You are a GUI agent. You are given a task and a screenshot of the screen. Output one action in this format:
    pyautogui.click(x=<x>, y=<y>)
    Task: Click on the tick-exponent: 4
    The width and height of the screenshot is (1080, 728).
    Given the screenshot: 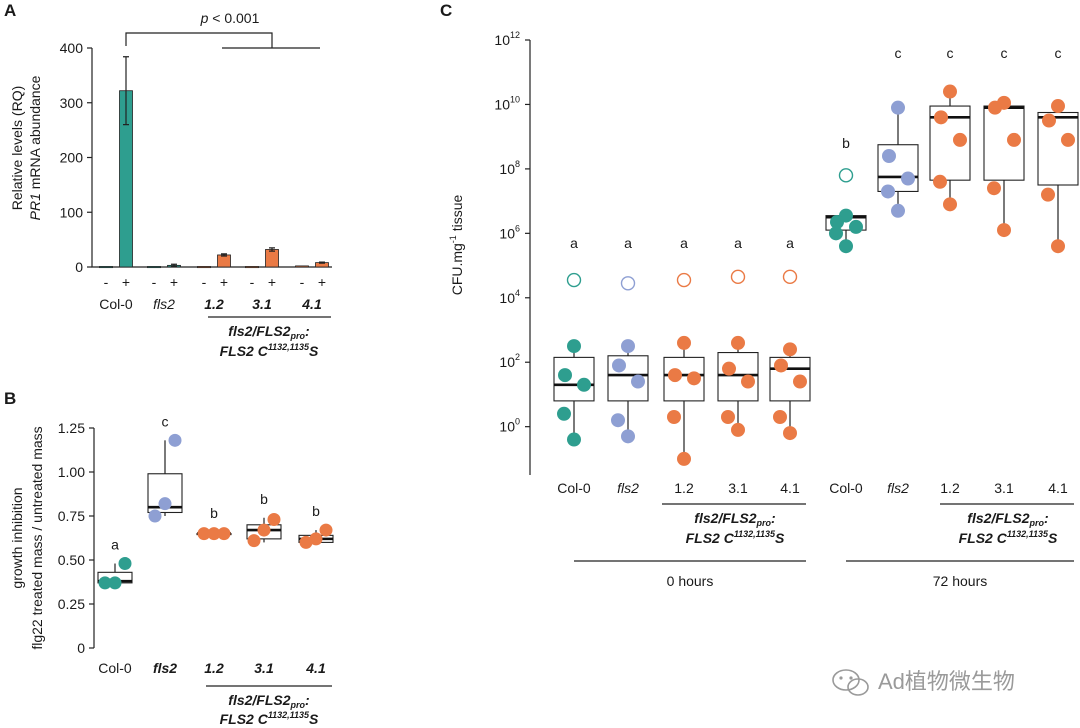 What is the action you would take?
    pyautogui.click(x=517, y=293)
    